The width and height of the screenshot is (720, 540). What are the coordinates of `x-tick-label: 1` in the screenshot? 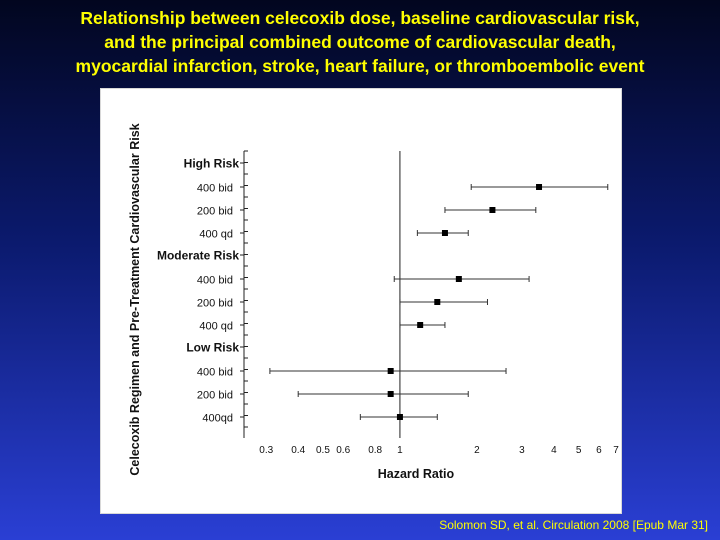 It's located at (400, 450).